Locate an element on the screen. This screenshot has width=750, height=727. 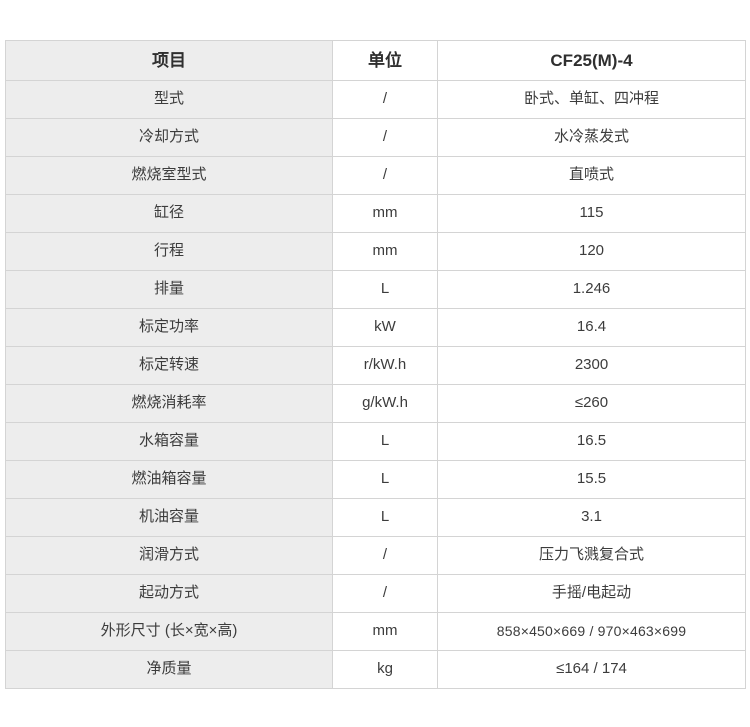
cell-value: 858×450×669 / 970×463×699 is located at coordinates (591, 631).